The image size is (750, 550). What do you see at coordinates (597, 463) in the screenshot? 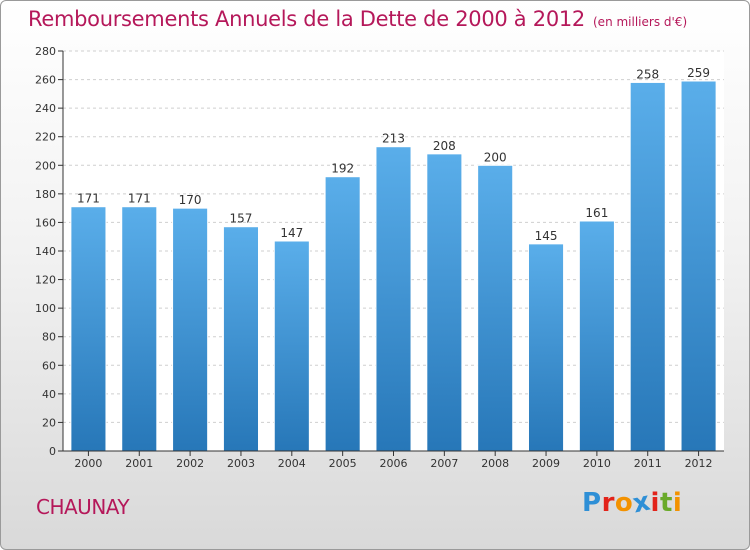
I see `x-tick-label: 2010` at bounding box center [597, 463].